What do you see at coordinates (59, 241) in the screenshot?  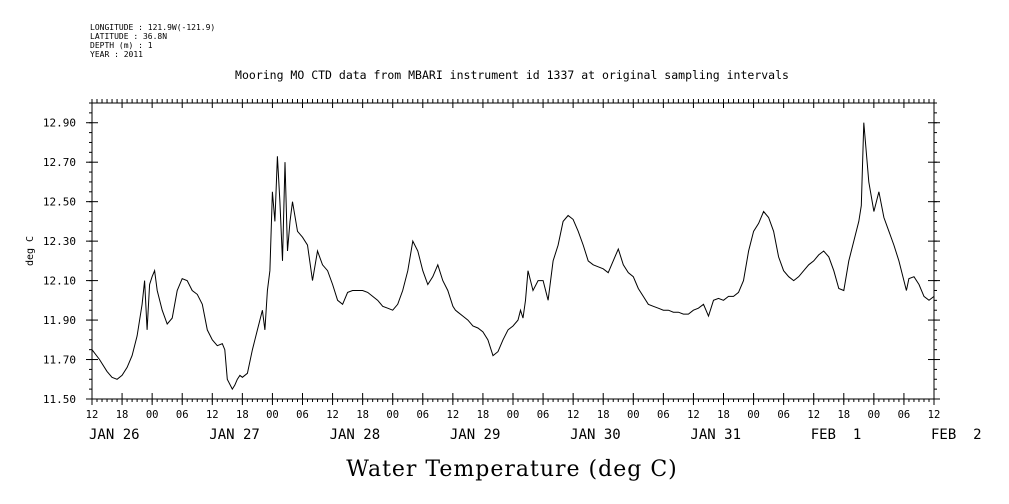 I see `y-tick-label: 12.30` at bounding box center [59, 241].